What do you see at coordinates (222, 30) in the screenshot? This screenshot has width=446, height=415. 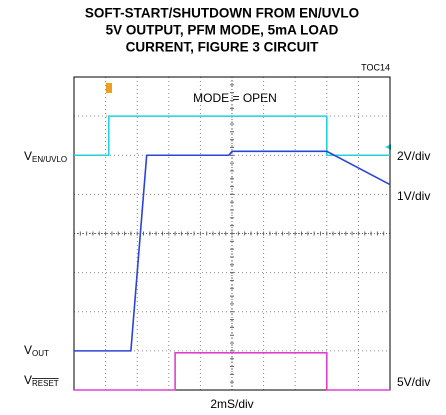 I see `chart-title-line: 5V OUTPUT, PFM MODE, 5mA LOAD` at bounding box center [222, 30].